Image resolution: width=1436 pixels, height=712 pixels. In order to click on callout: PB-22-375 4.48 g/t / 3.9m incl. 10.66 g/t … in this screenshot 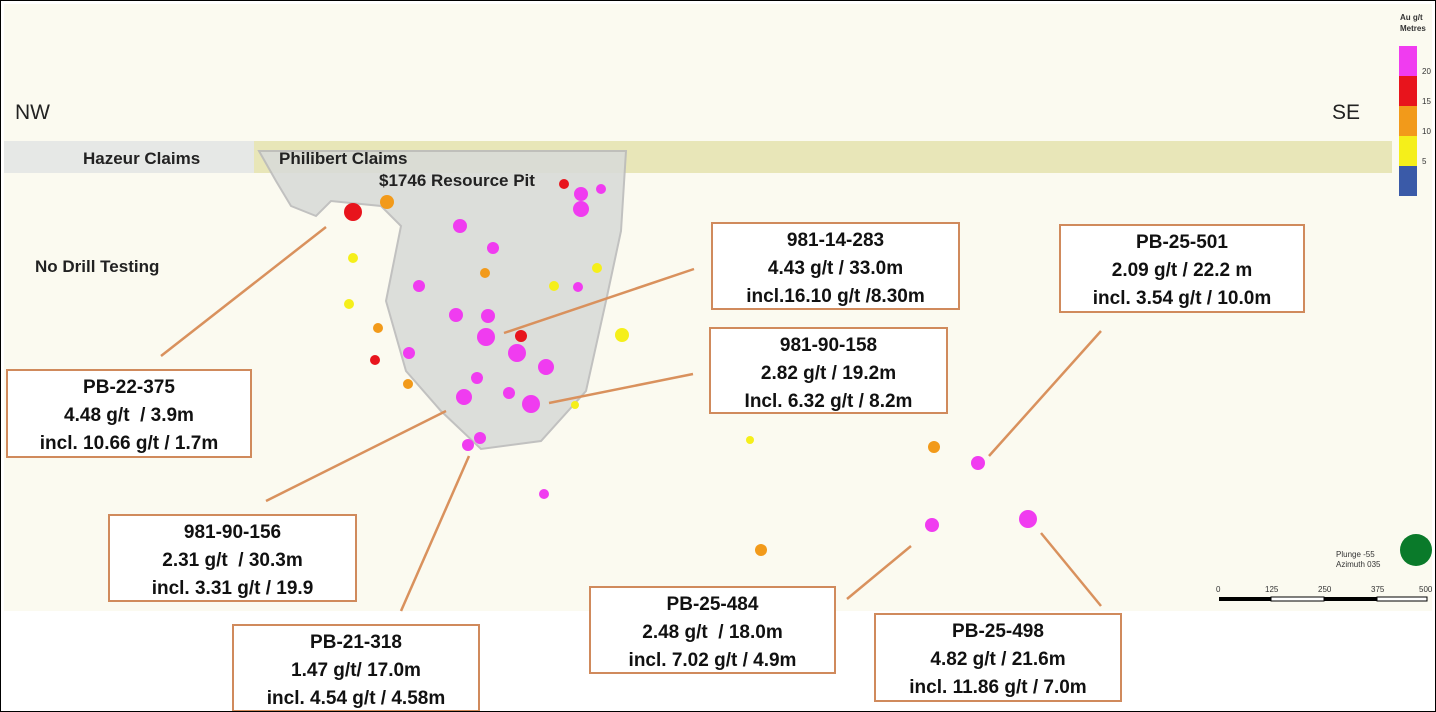, I will do `click(129, 413)`.